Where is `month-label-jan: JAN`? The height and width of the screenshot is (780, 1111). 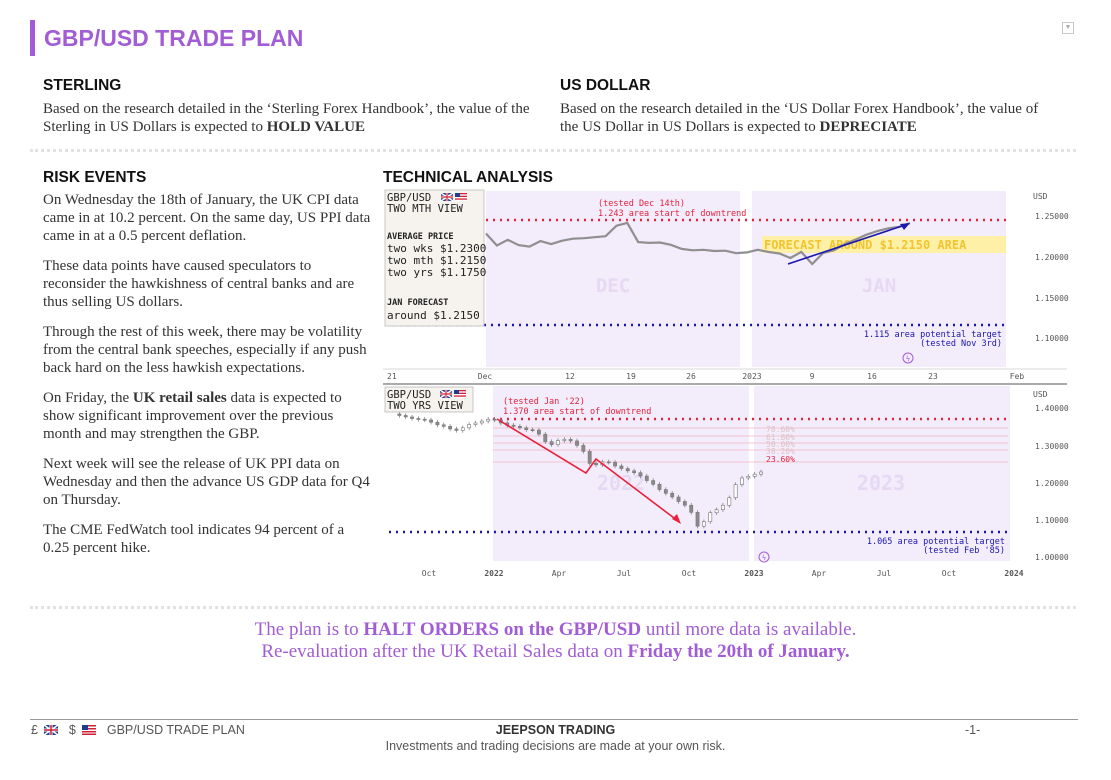
month-label-jan: JAN is located at coordinates (879, 286).